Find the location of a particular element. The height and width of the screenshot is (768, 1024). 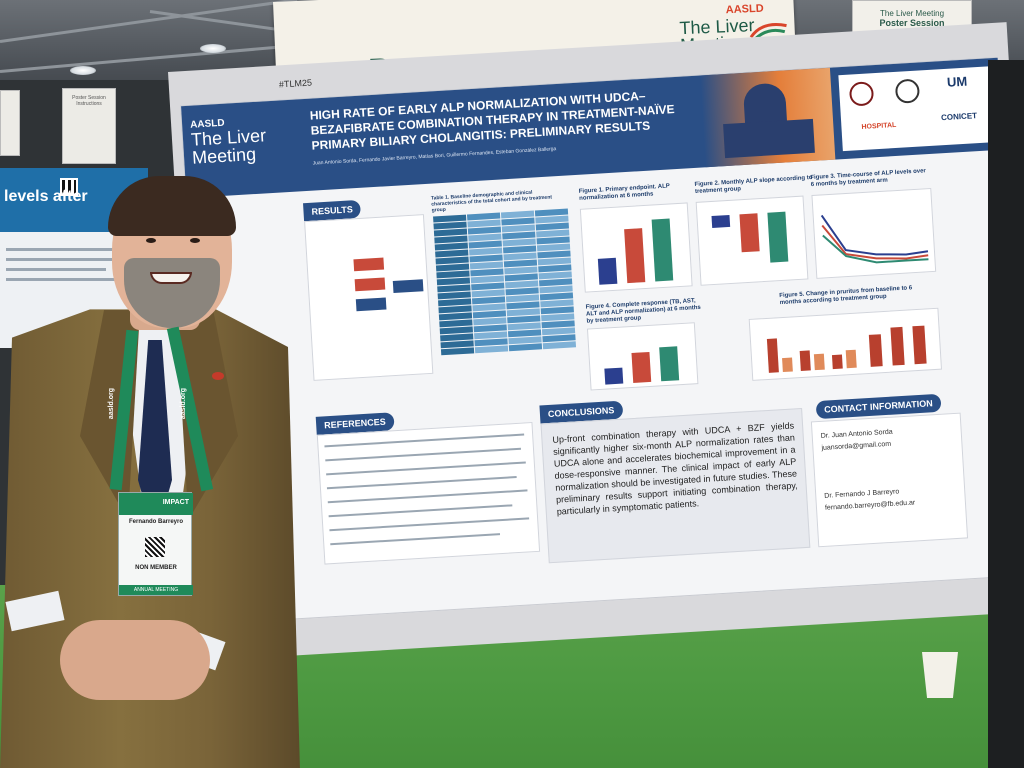

figure-3-lines is located at coordinates (874, 239).